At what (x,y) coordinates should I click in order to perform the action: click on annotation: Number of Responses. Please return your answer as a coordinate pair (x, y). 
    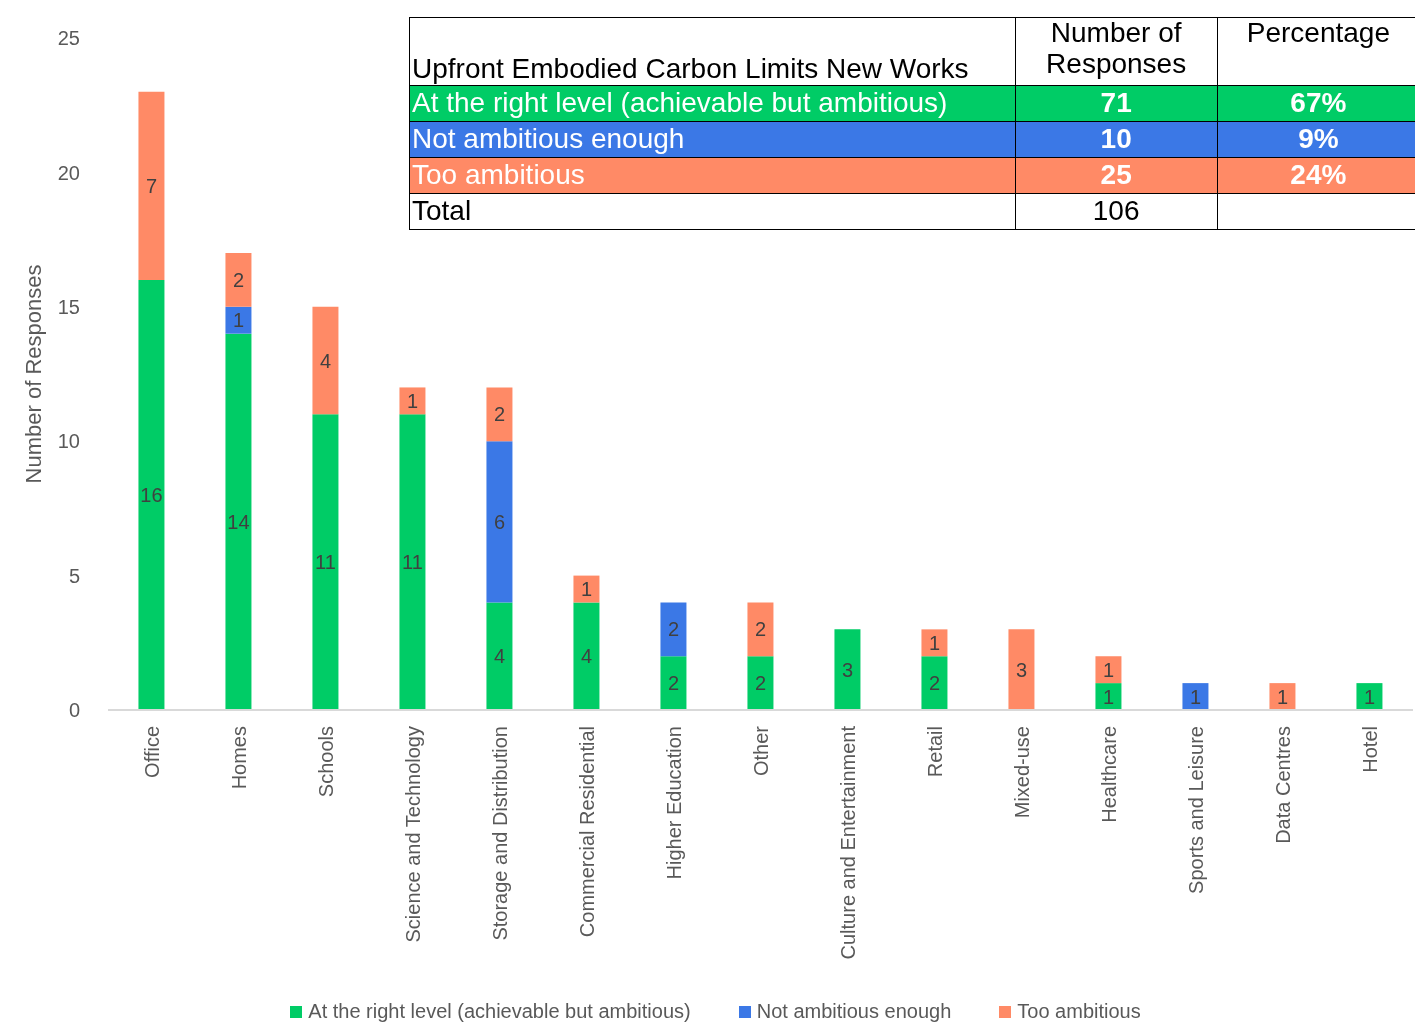
    Looking at the image, I should click on (1116, 51).